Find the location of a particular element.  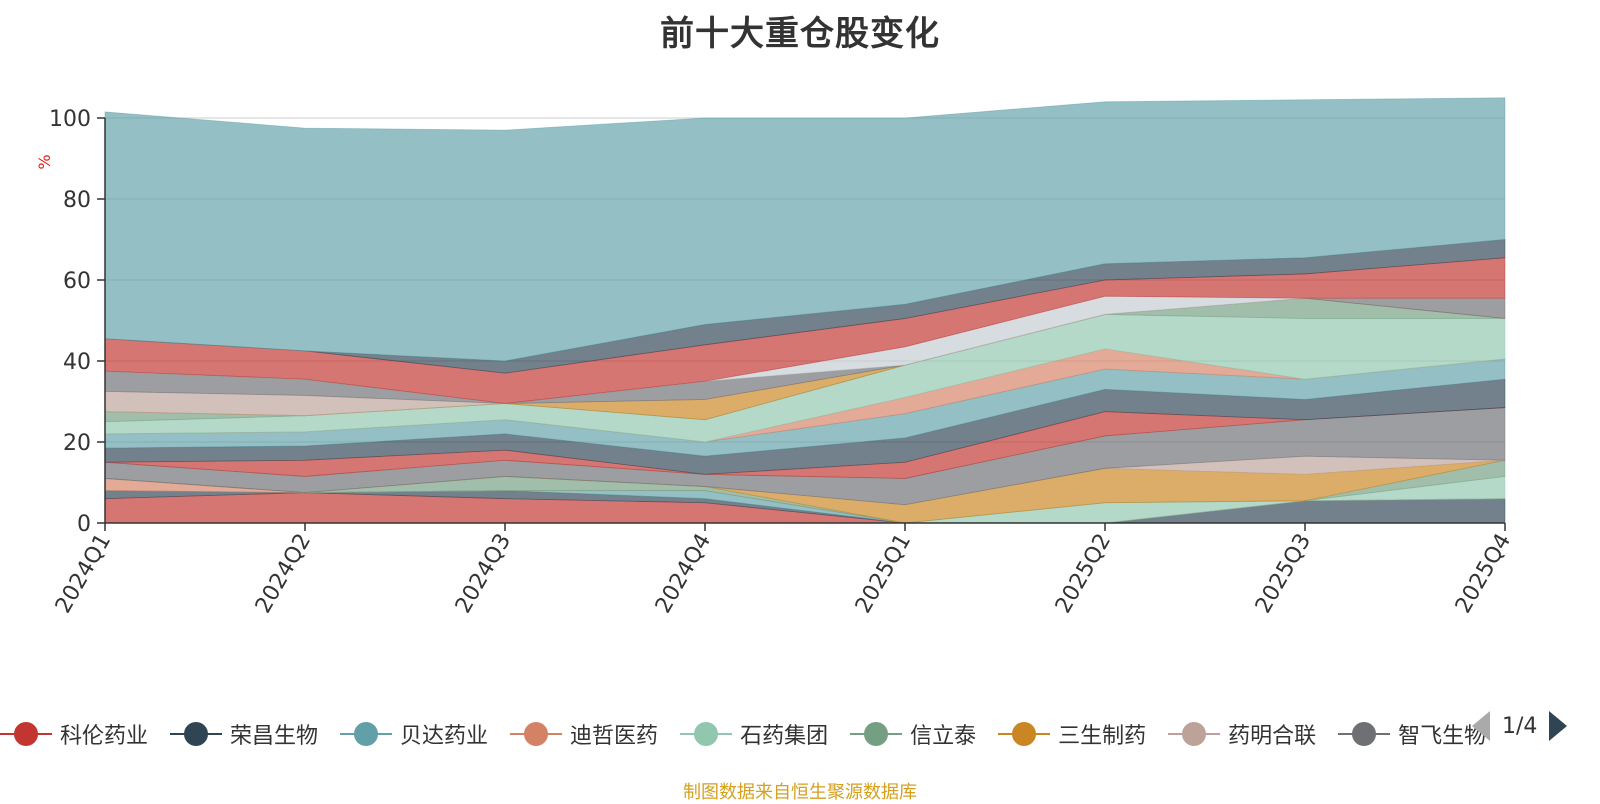

x-tick-label: 2025Q1 is located at coordinates (883, 574).